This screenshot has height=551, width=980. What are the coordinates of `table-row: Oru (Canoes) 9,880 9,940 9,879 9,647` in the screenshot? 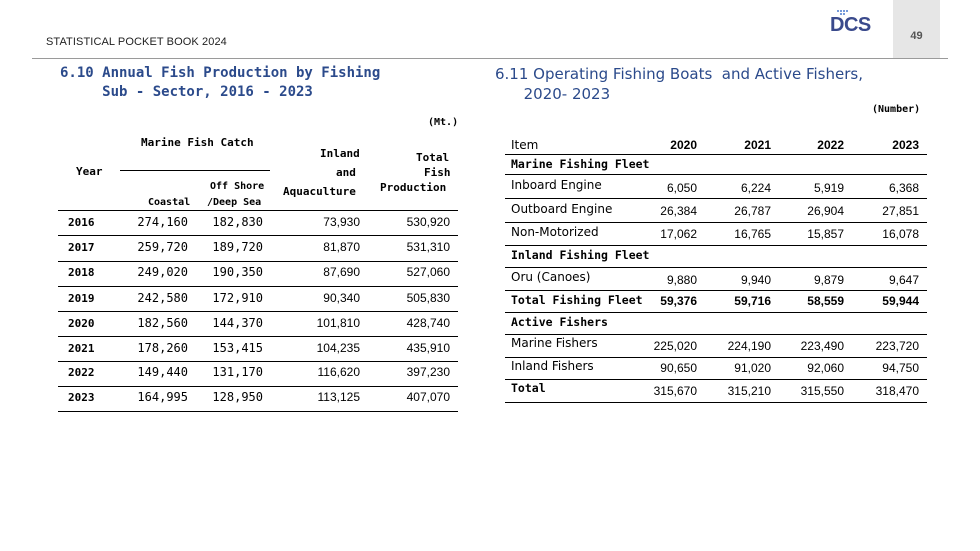 It's located at (716, 279).